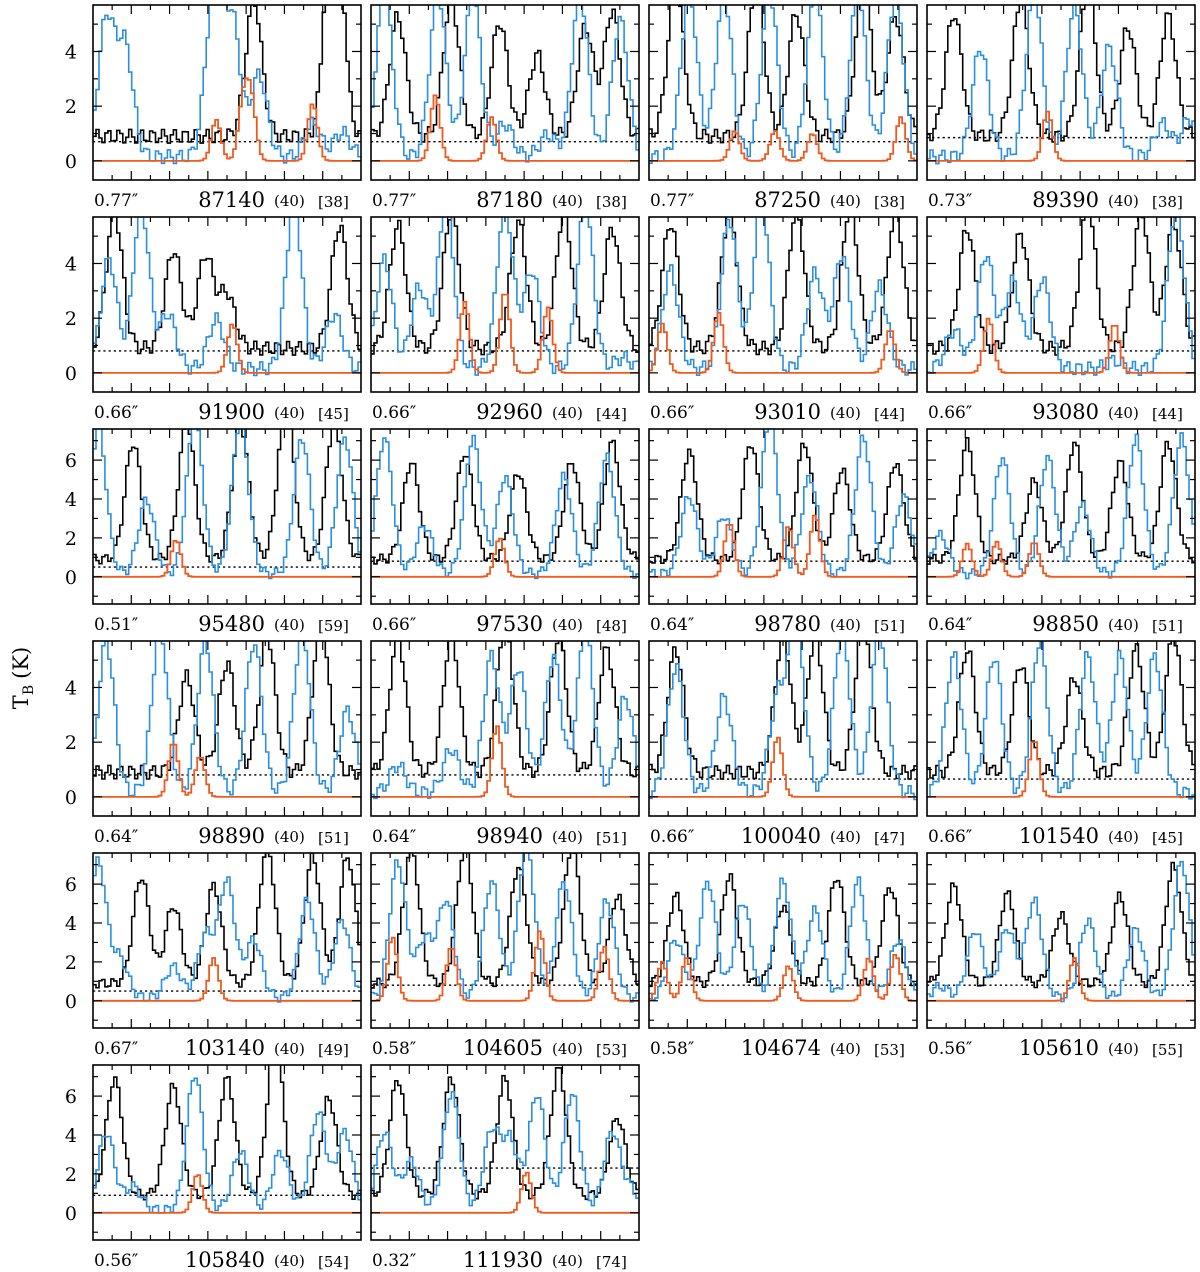 The height and width of the screenshot is (1272, 1200). Describe the element at coordinates (503, 1260) in the screenshot. I see `panel-frequency-label: 111930` at that location.